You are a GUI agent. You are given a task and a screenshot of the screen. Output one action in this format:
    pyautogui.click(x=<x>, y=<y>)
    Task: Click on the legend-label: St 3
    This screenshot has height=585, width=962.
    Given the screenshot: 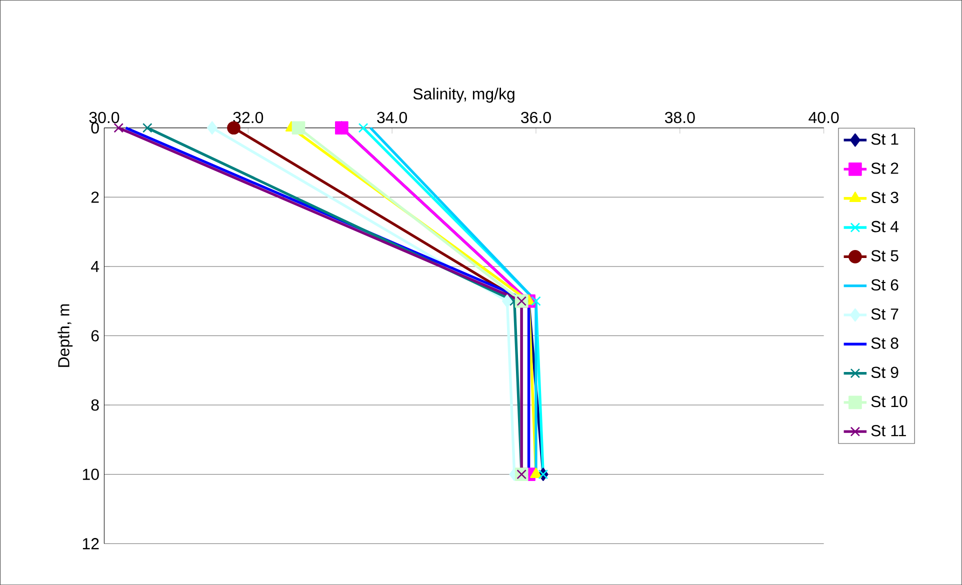 What is the action you would take?
    pyautogui.click(x=884, y=197)
    